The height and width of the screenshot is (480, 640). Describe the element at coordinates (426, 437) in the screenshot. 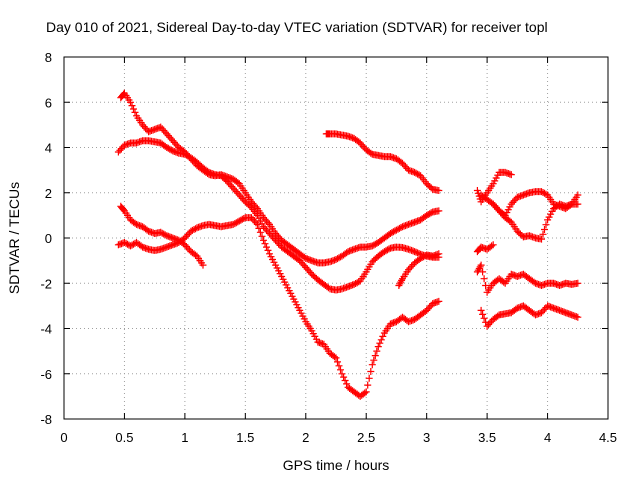

I see `x-tick-label: 3` at that location.